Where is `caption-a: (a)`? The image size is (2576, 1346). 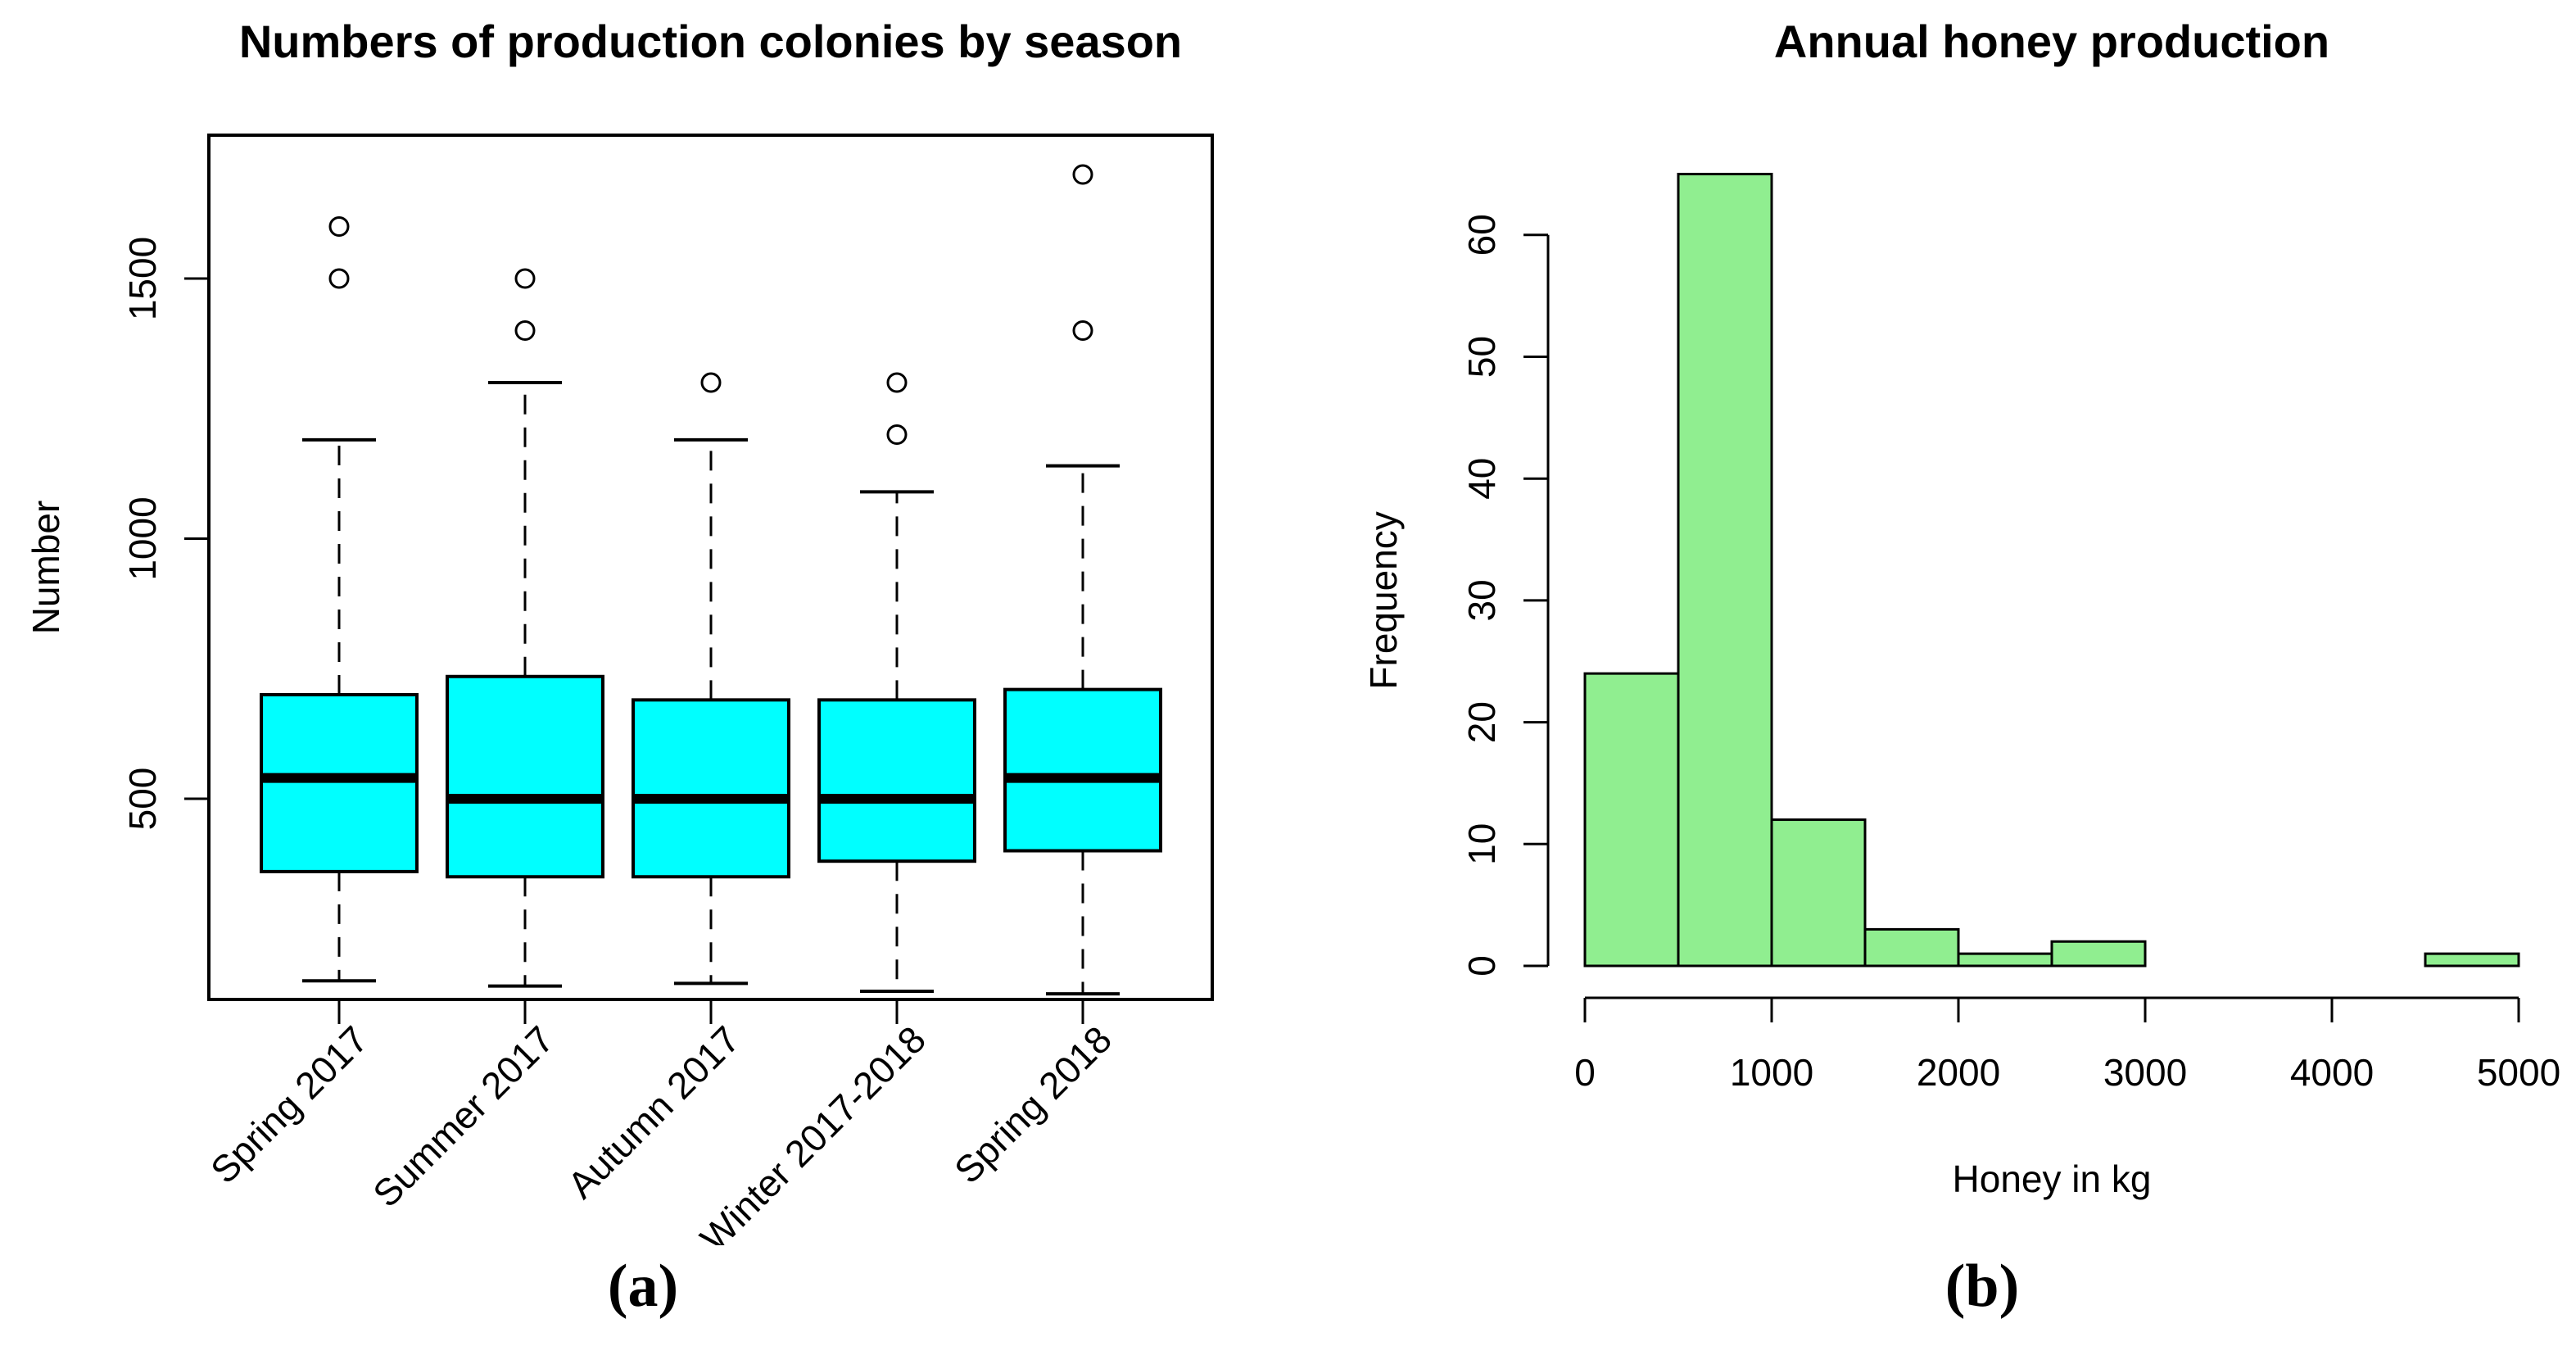
caption-a: (a) is located at coordinates (643, 1286).